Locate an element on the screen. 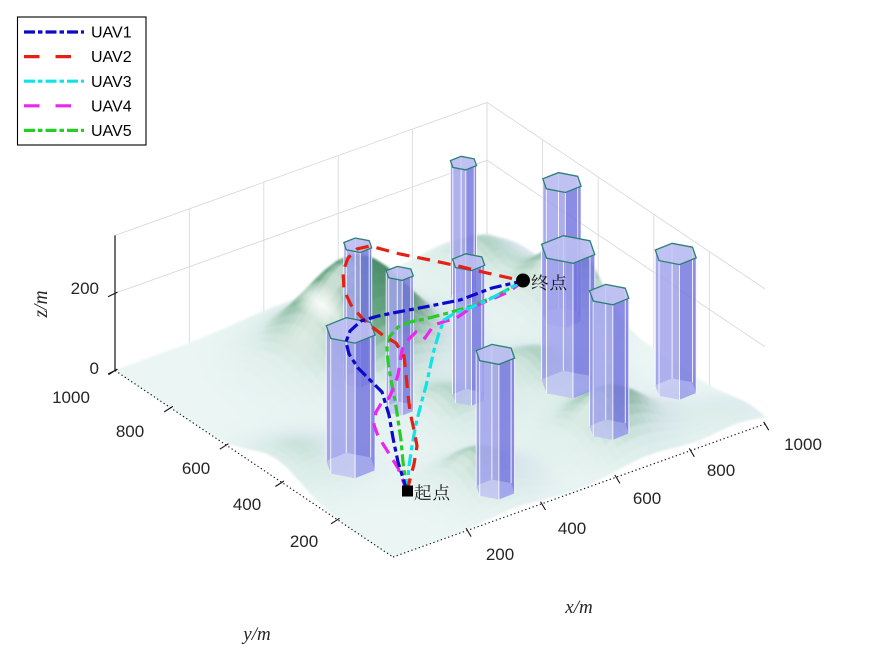 The height and width of the screenshot is (656, 875). svg-text: UAV3 is located at coordinates (111, 82).